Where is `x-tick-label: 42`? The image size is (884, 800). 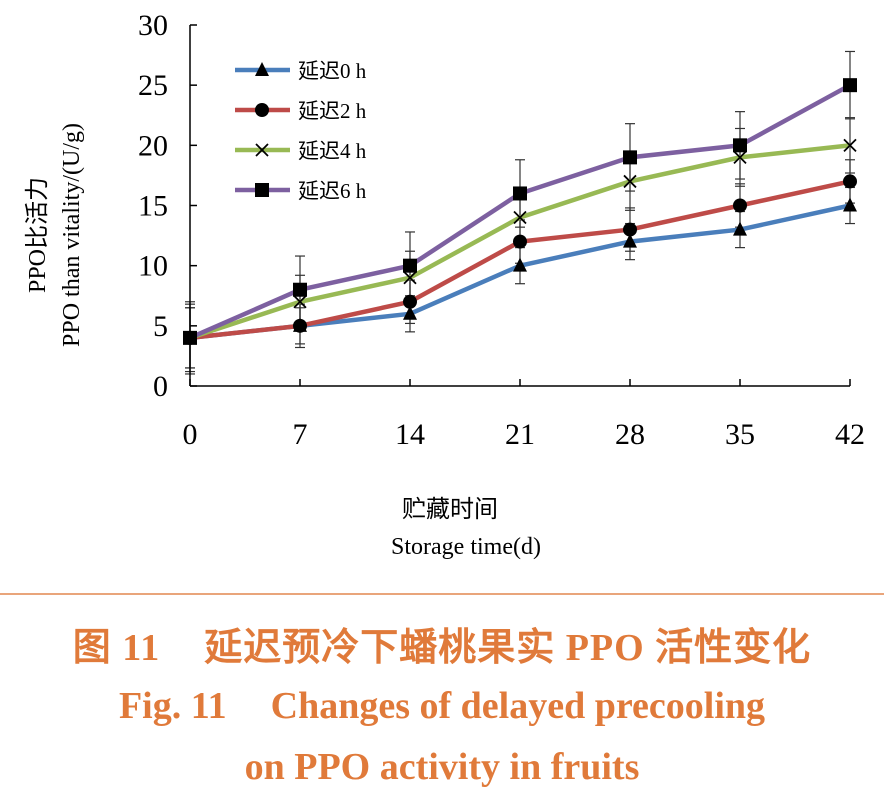 x-tick-label: 42 is located at coordinates (850, 434).